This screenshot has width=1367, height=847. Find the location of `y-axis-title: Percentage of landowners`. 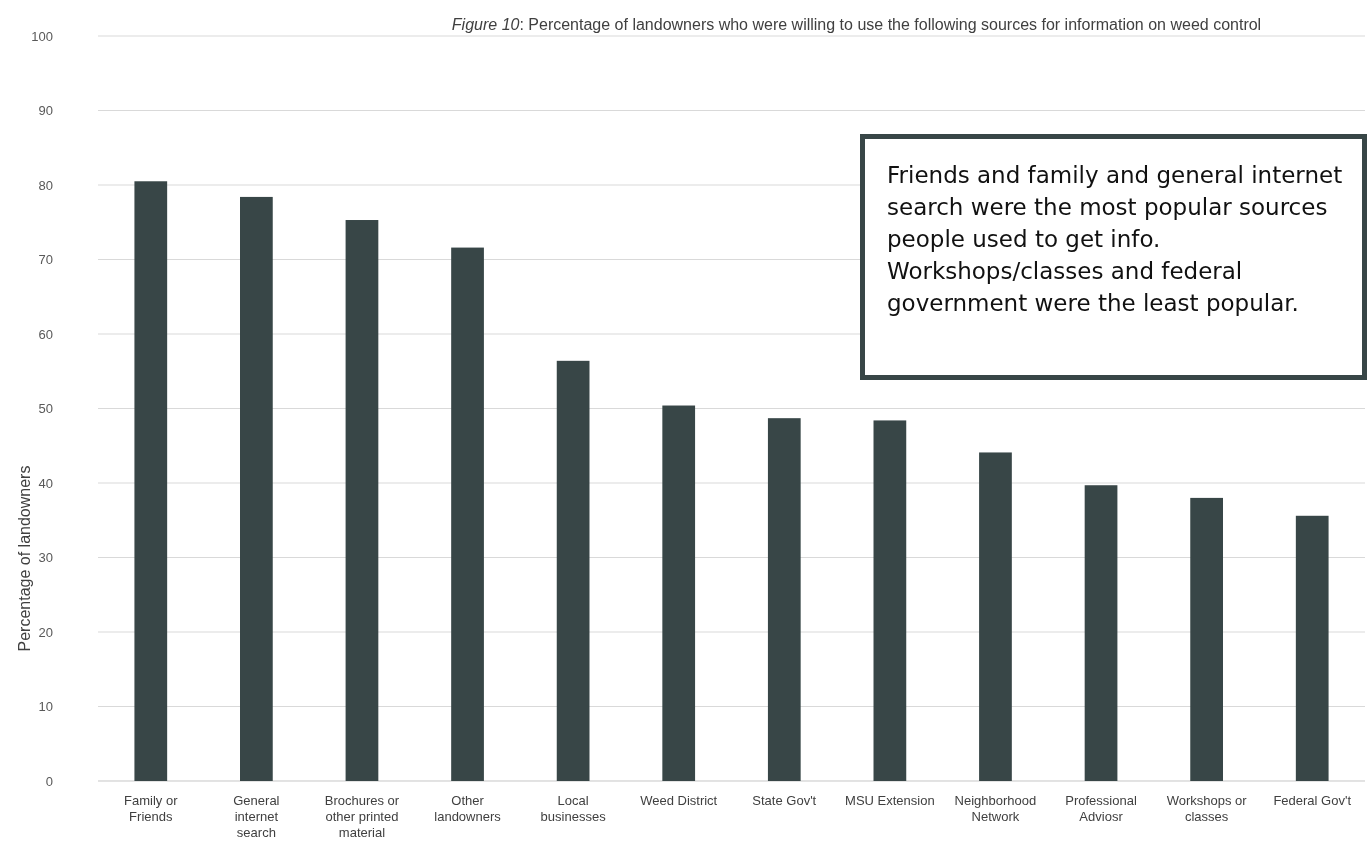

y-axis-title: Percentage of landowners is located at coordinates (24, 558).